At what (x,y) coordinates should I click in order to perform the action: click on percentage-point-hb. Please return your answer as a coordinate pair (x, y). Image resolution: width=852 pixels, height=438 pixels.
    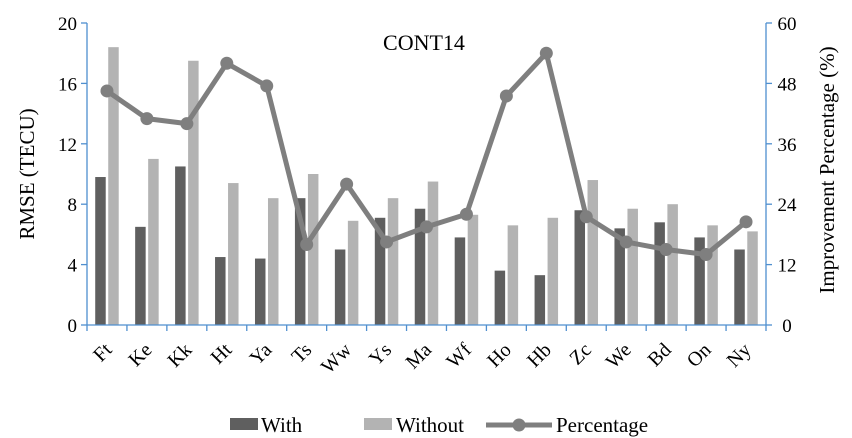
    Looking at the image, I should click on (546, 53).